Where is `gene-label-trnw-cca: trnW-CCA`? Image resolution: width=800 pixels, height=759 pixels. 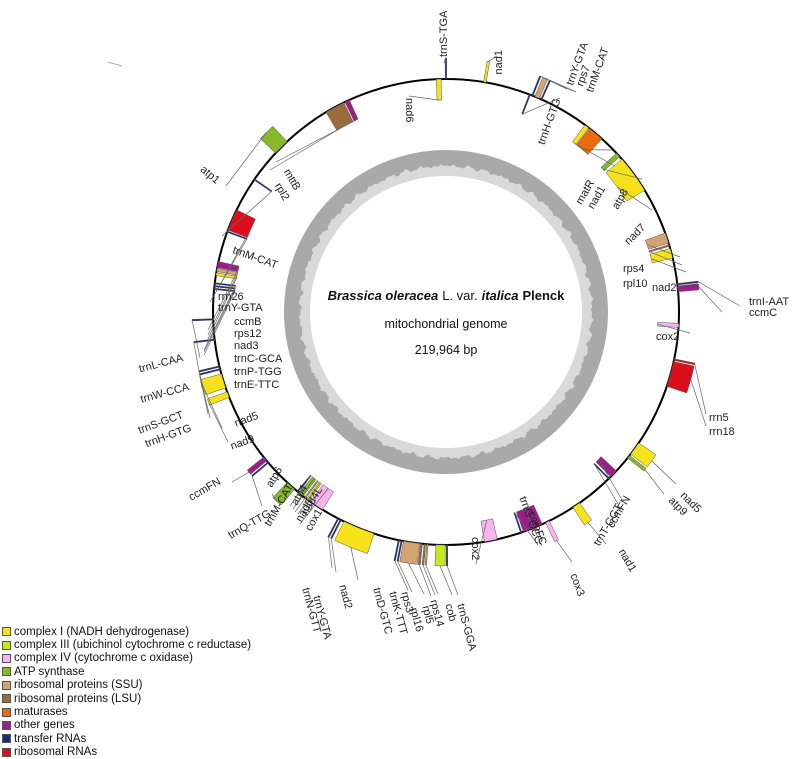 gene-label-trnw-cca: trnW-CCA is located at coordinates (165, 393).